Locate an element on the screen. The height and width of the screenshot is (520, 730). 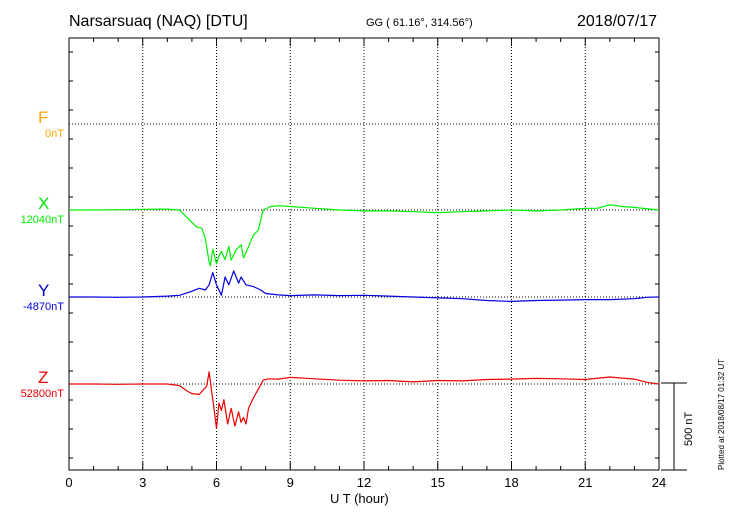
x-tick-label: 6 is located at coordinates (216, 482).